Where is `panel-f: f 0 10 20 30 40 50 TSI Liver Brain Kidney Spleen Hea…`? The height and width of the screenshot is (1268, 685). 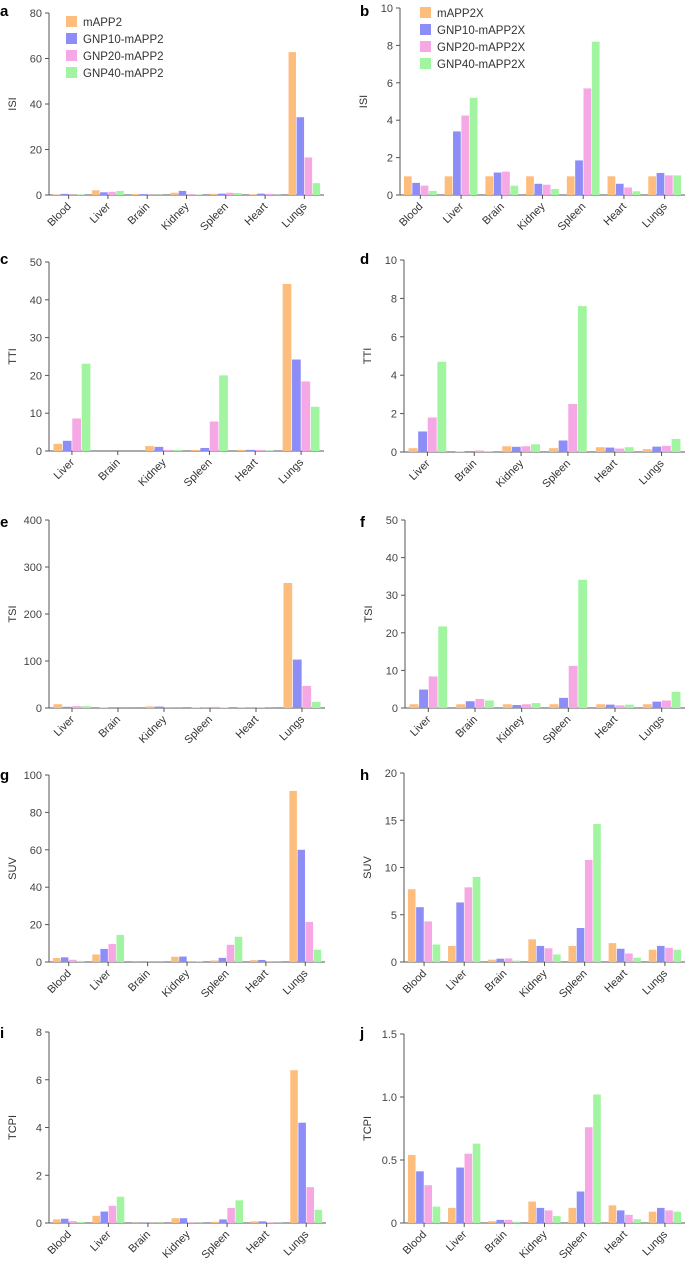
panel-f: f 0 10 20 30 40 50 TSI Liver Brain Kidney Spleen Hea… is located at coordinates (522, 630).